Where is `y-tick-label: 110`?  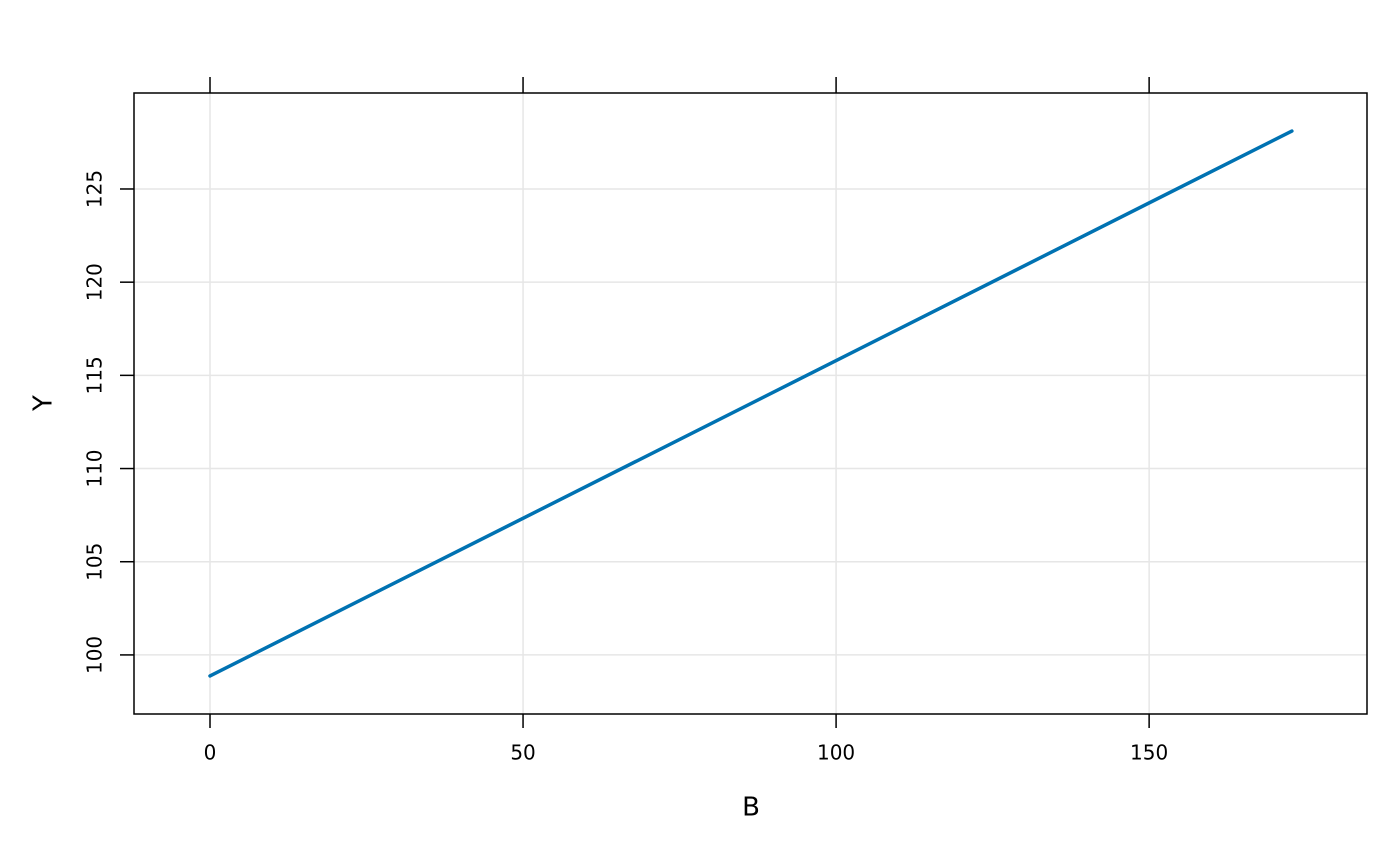
y-tick-label: 110 is located at coordinates (95, 468).